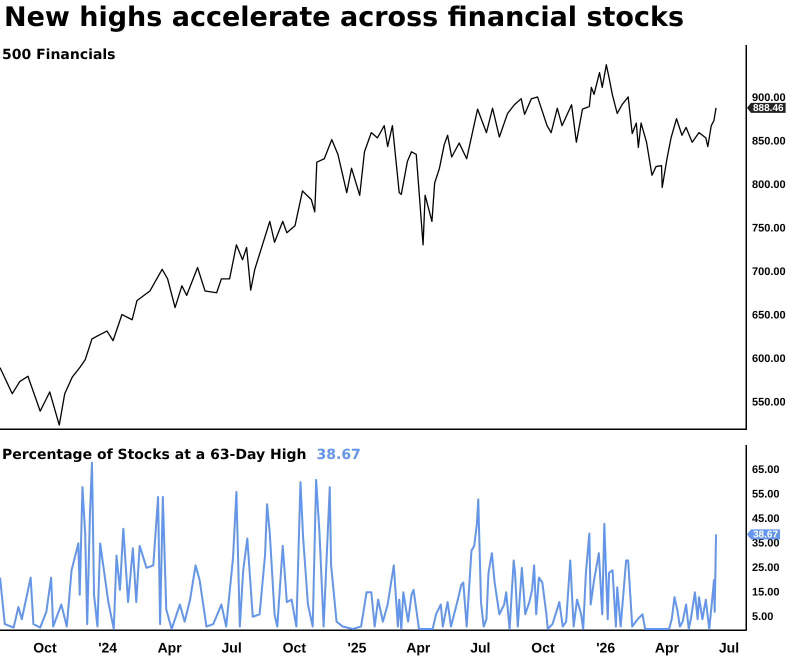 This screenshot has height=665, width=789. What do you see at coordinates (766, 518) in the screenshot?
I see `y-tick-label: 45.00` at bounding box center [766, 518].